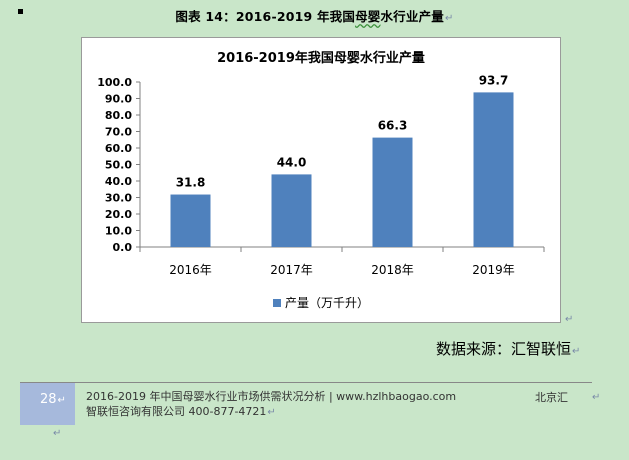 The image size is (629, 460). What do you see at coordinates (494, 80) in the screenshot?
I see `data-label: 93.7` at bounding box center [494, 80].